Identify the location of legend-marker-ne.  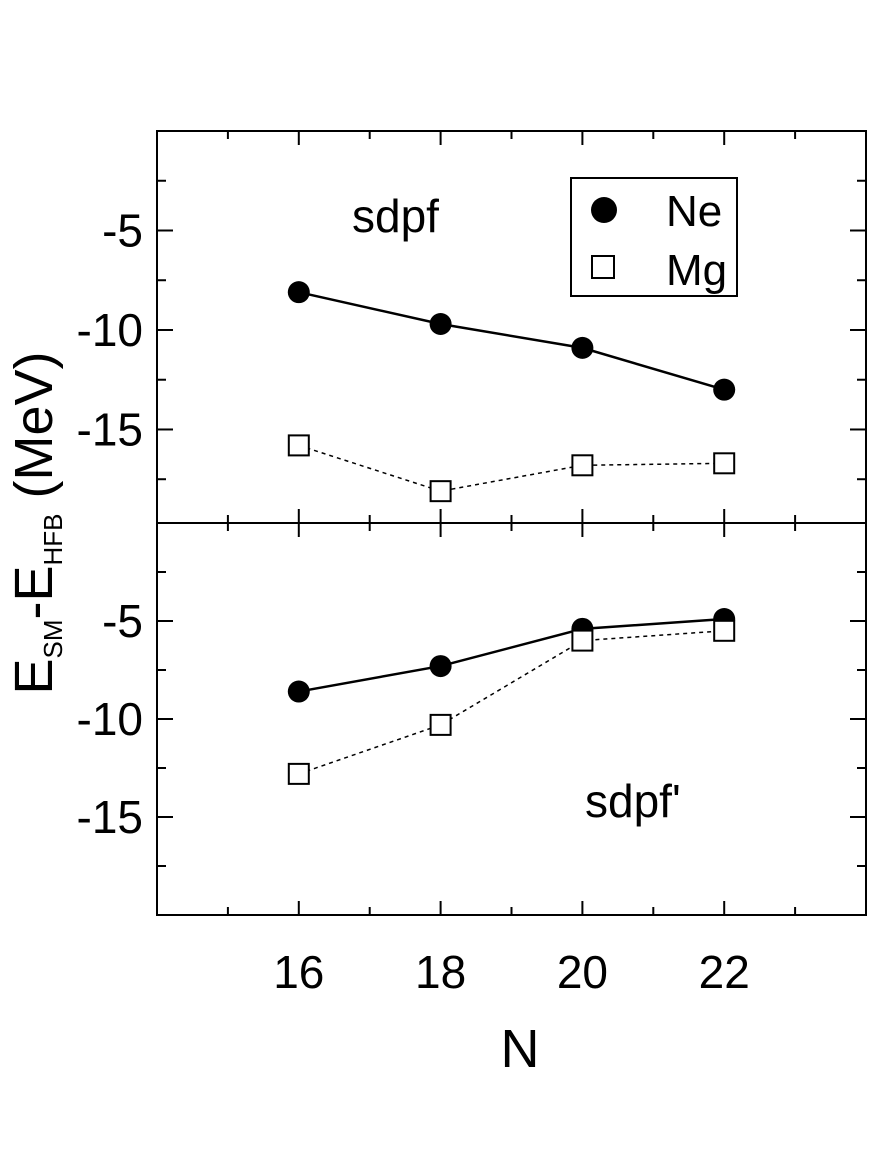
(604, 210).